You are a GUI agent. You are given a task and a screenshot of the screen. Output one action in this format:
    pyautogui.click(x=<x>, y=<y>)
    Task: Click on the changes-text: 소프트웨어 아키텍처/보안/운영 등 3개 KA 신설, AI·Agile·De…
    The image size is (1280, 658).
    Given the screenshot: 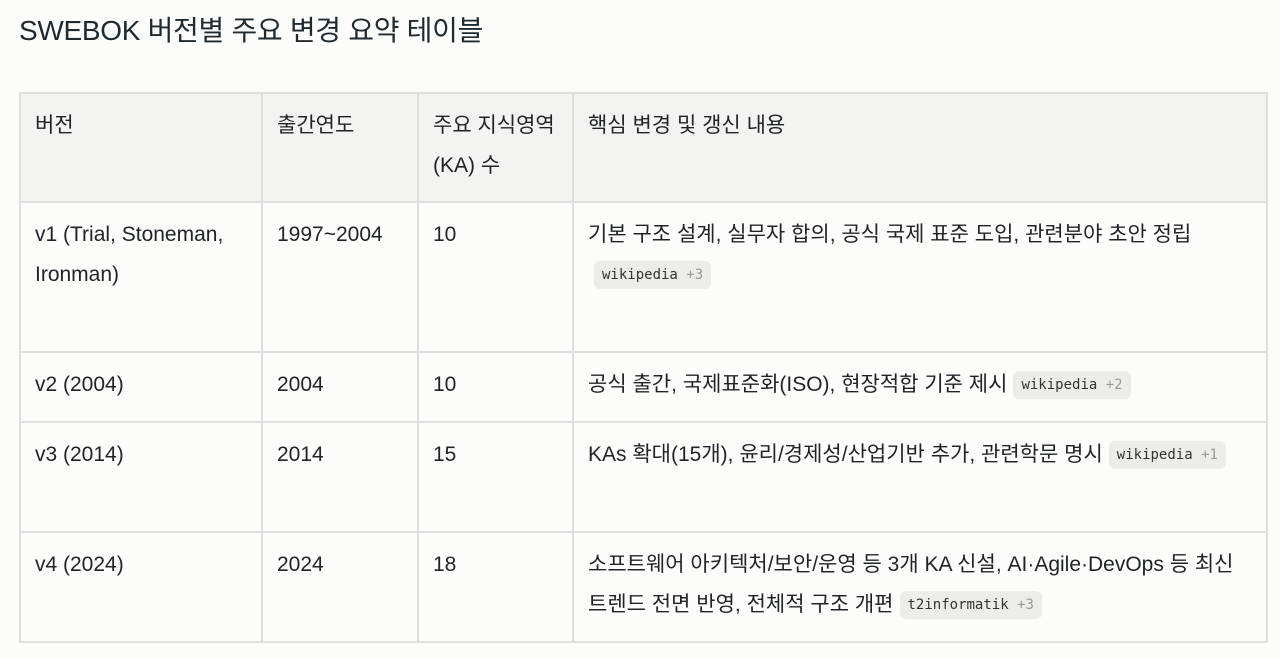 What is the action you would take?
    pyautogui.click(x=911, y=584)
    